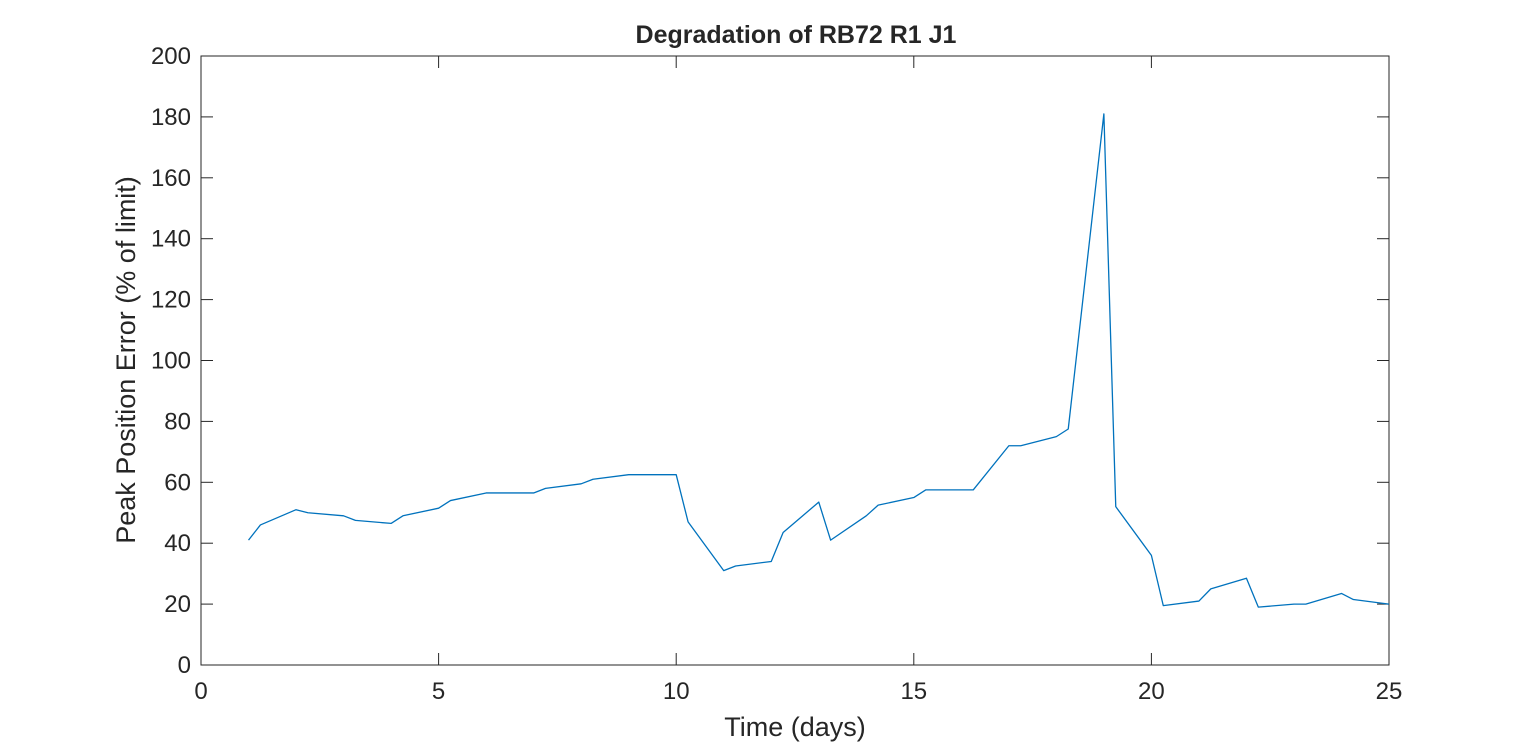 This screenshot has height=747, width=1536. Describe the element at coordinates (795, 727) in the screenshot. I see `x-axis-label: Time (days)` at that location.